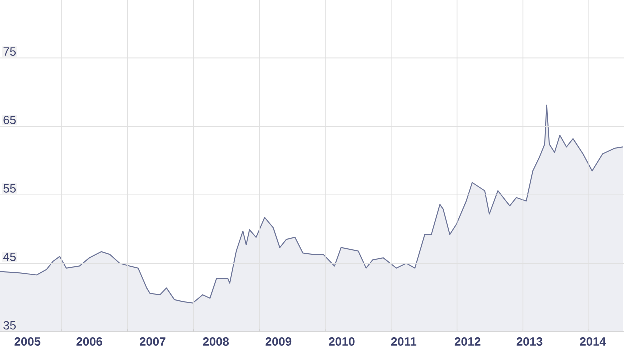 This screenshot has width=624, height=363. What do you see at coordinates (10, 188) in the screenshot?
I see `y-tick-label: 55` at bounding box center [10, 188].